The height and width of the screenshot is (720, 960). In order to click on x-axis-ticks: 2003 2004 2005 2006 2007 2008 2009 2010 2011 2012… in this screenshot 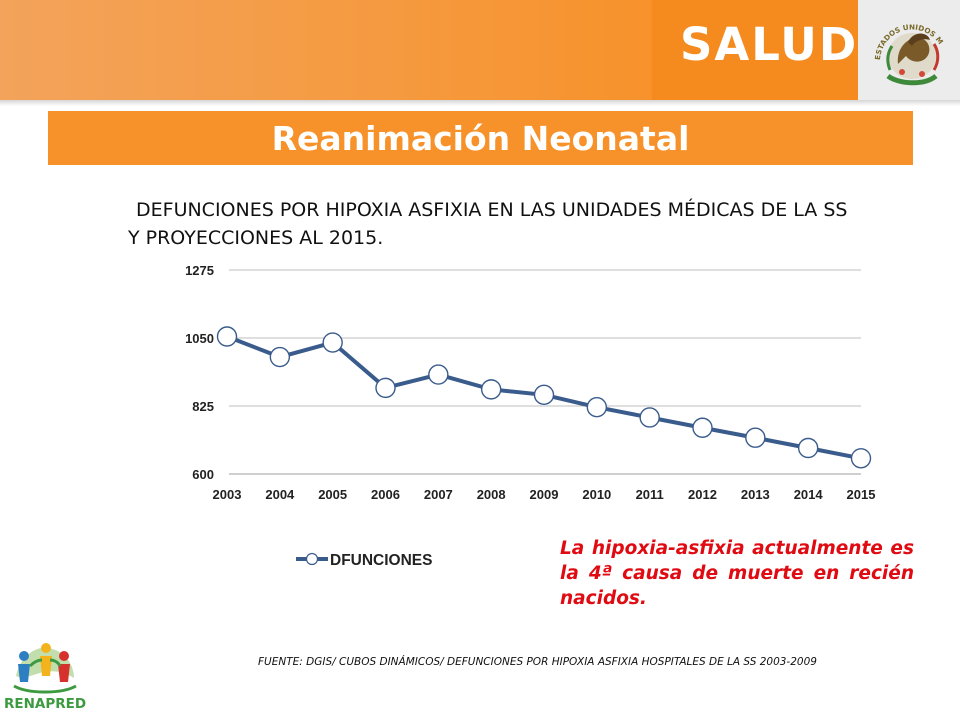, I will do `click(544, 494)`.